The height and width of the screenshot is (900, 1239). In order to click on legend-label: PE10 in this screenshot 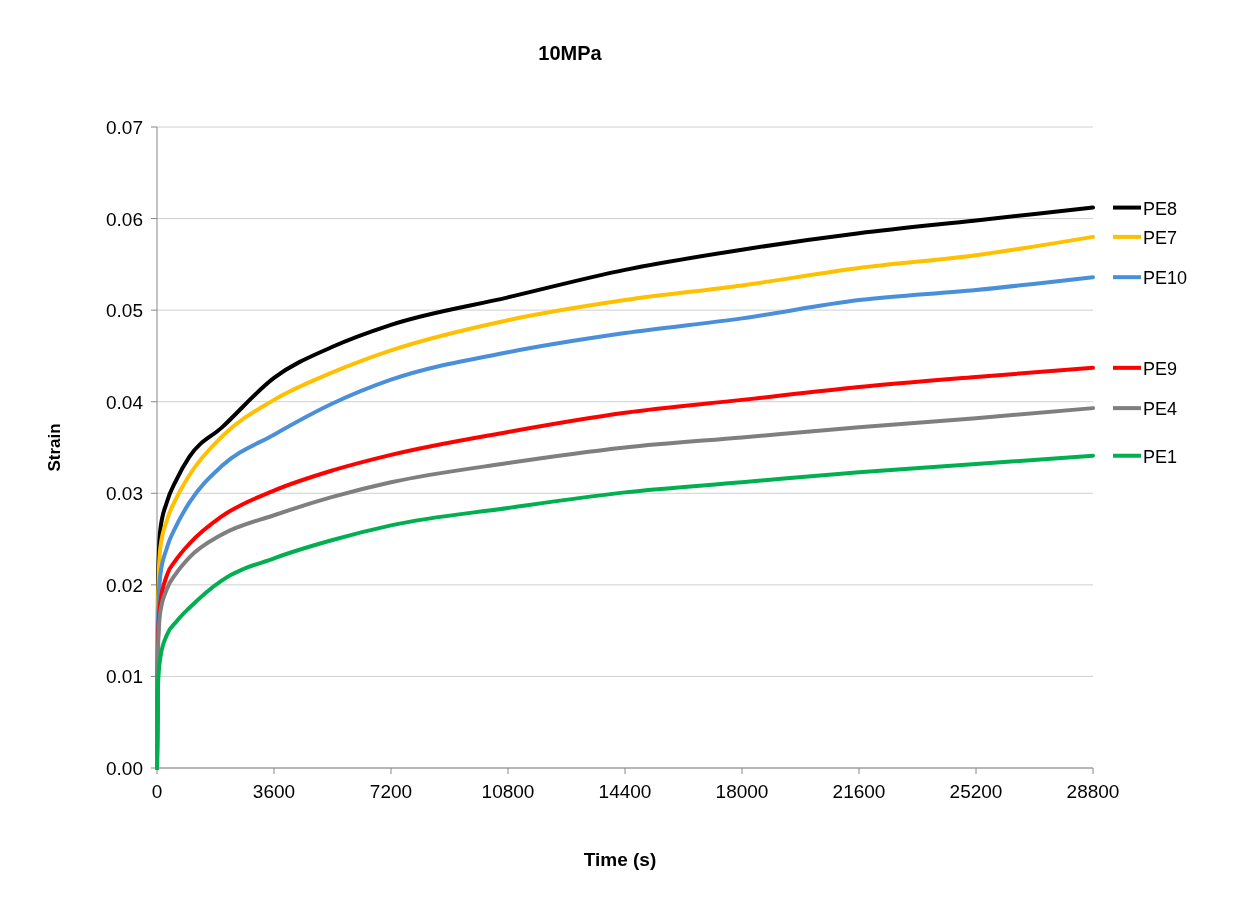, I will do `click(1165, 278)`.